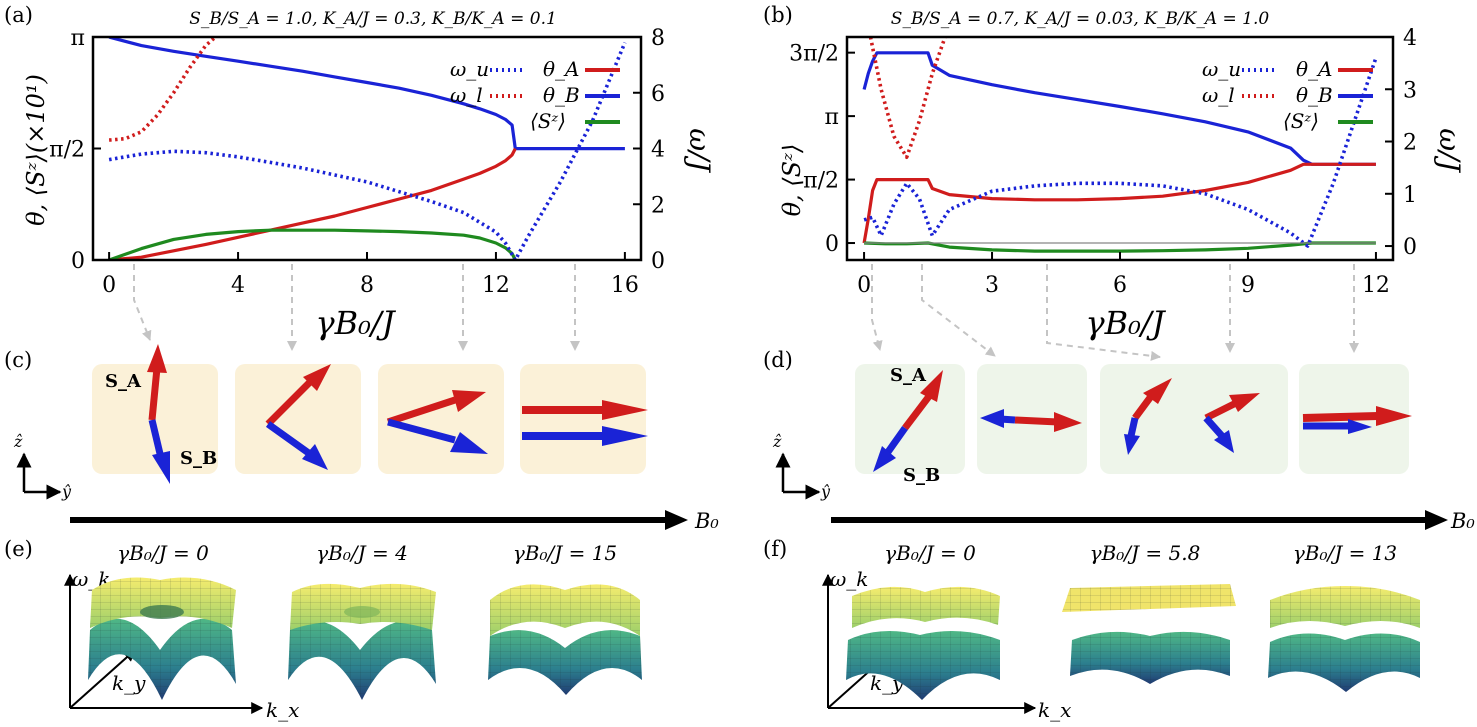  What do you see at coordinates (361, 438) in the screenshot?
I see `panel-c: (c) S_A S_B ẑ ŷ B₀` at bounding box center [361, 438].